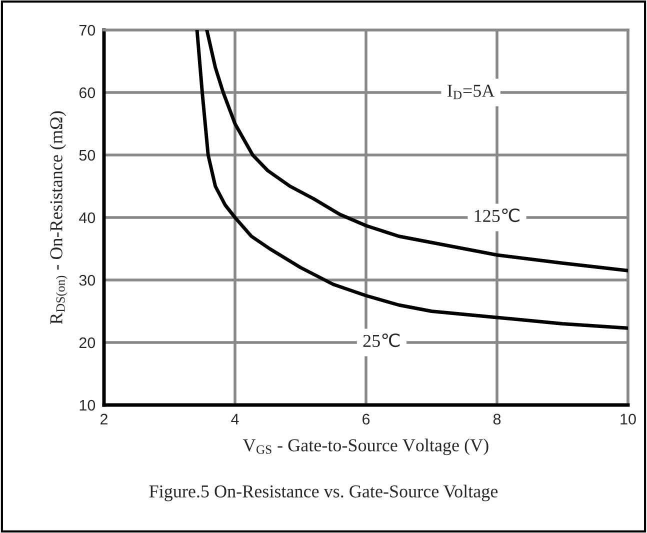 Image resolution: width=647 pixels, height=533 pixels. What do you see at coordinates (497, 419) in the screenshot?
I see `x-tick-label: 8` at bounding box center [497, 419].